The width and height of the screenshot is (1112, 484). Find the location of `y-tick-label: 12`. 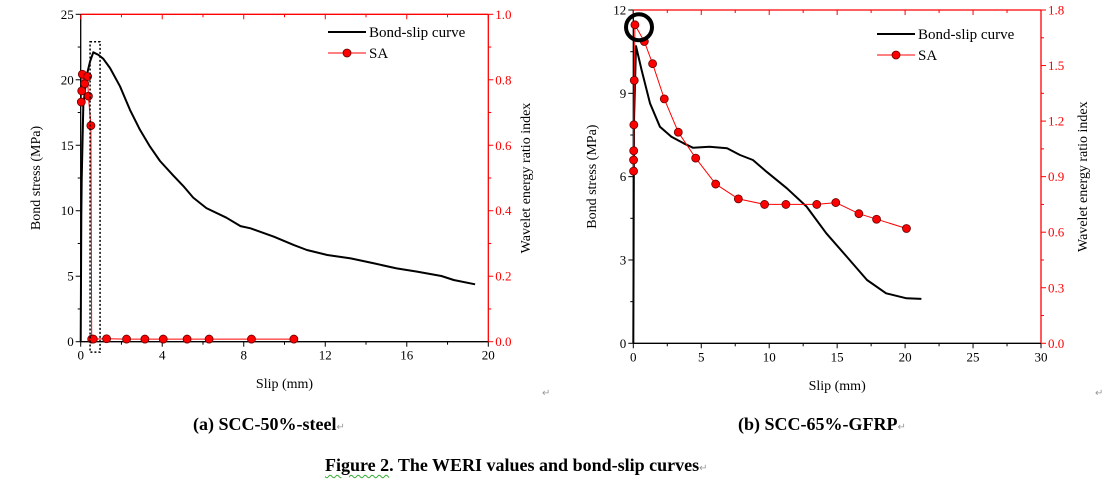

y-tick-label: 12 is located at coordinates (619, 10).